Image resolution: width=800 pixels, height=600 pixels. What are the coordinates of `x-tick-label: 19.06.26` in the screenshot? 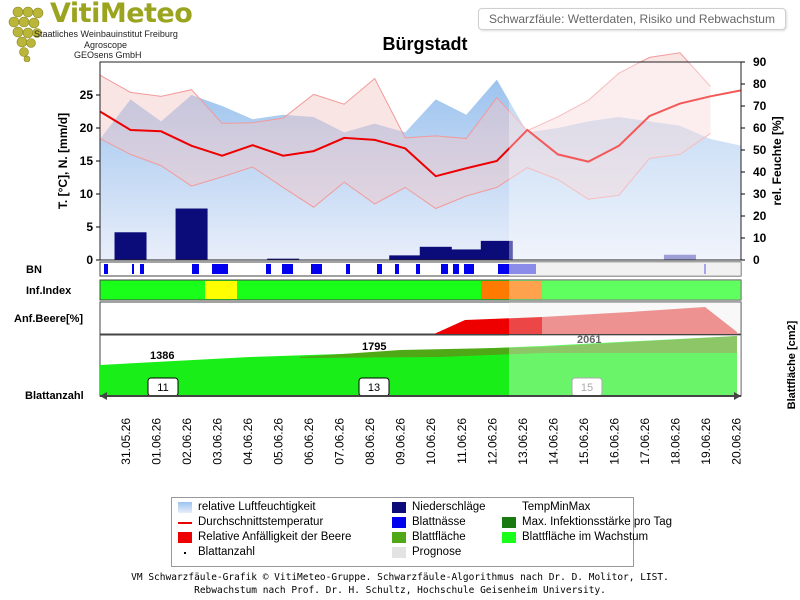 It's located at (706, 441).